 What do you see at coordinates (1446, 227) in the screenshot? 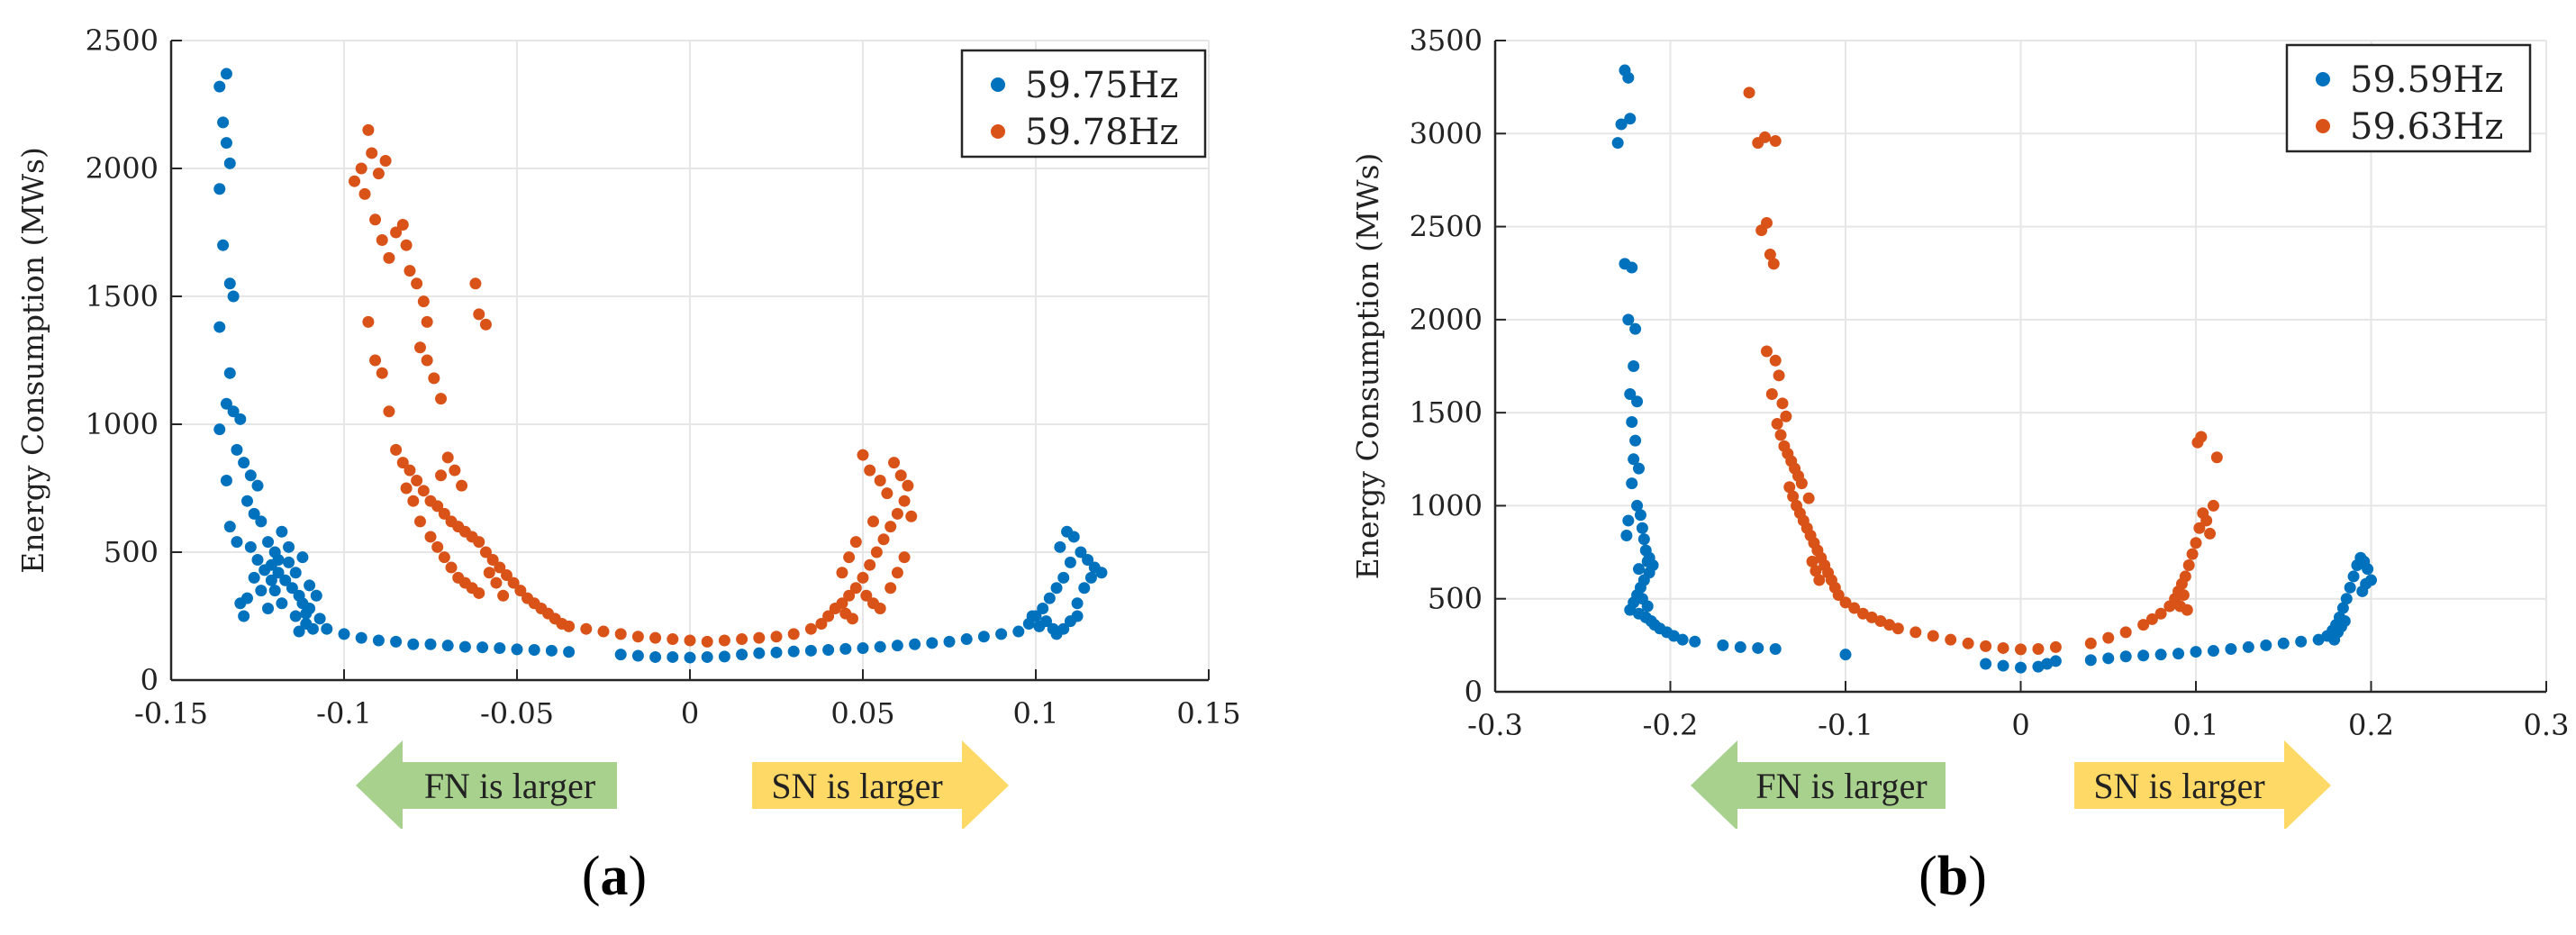
I see `chart-b-y-tick-label: 2500` at bounding box center [1446, 227].